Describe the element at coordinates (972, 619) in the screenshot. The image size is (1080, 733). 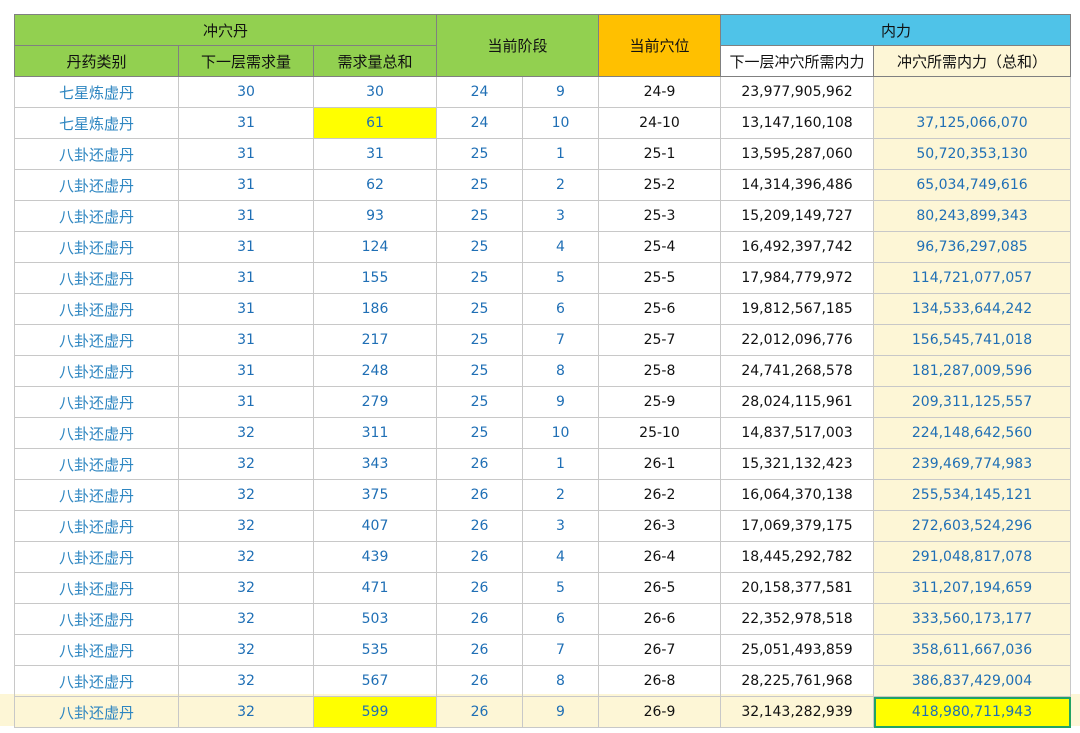
I see `table-cell: 333,560,173,177` at that location.